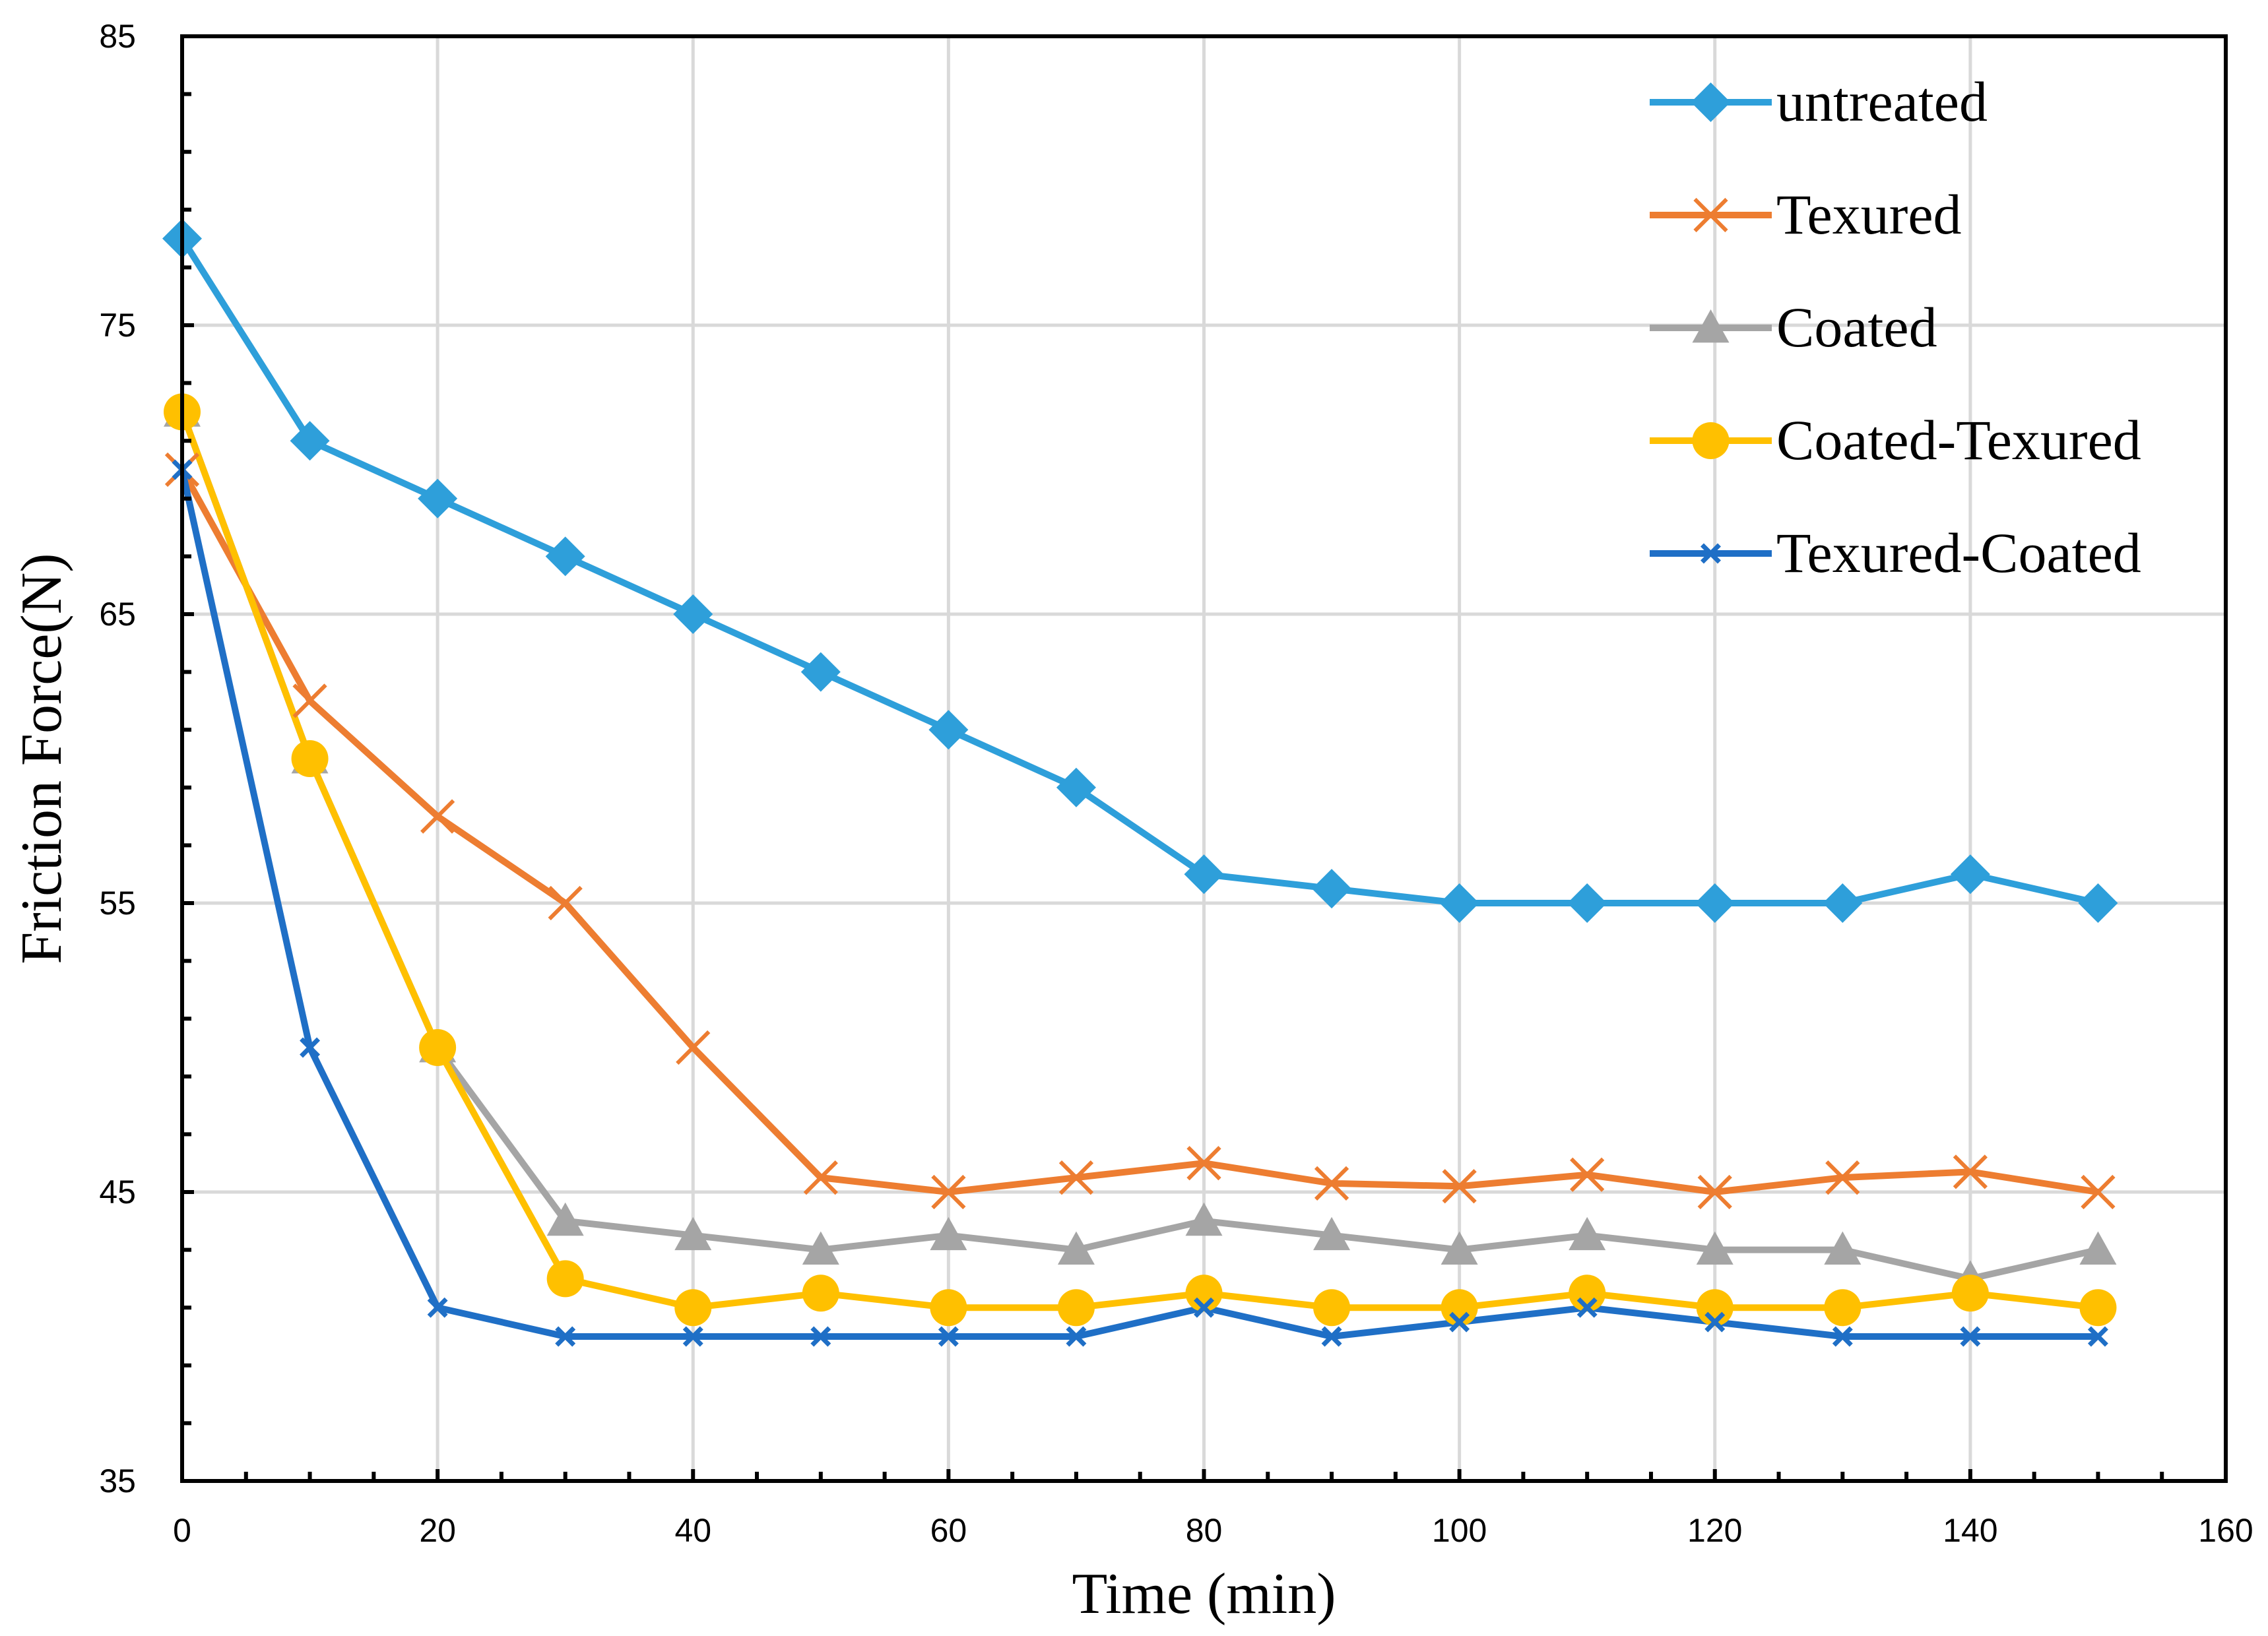 The height and width of the screenshot is (1636, 2268). What do you see at coordinates (118, 614) in the screenshot?
I see `y-tick-label: 65` at bounding box center [118, 614].